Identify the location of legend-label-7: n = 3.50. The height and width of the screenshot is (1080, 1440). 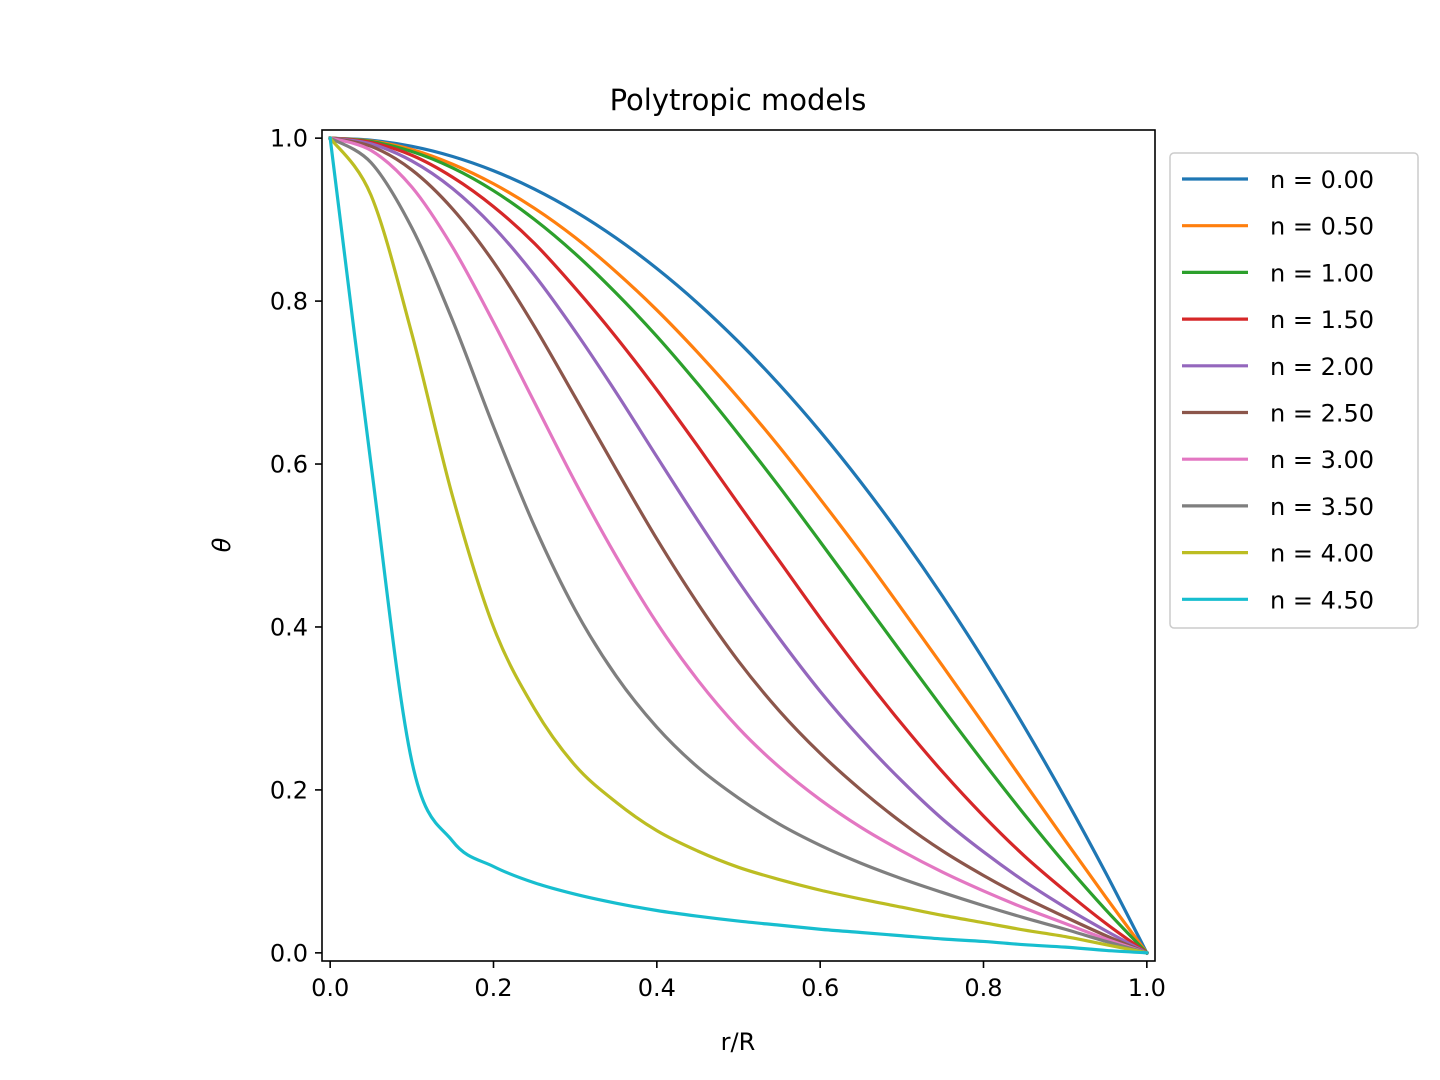
(1322, 507).